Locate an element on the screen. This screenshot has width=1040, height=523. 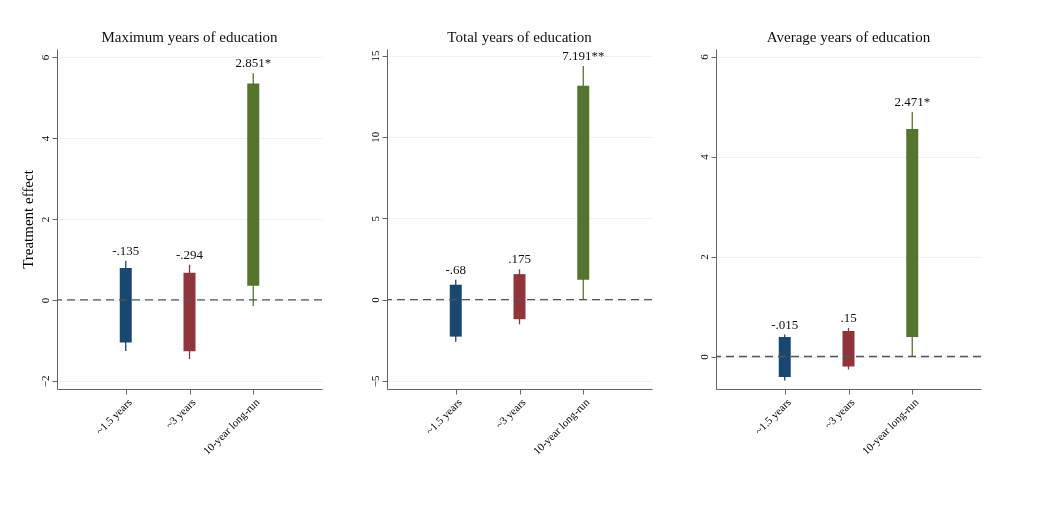
annotation: .175 is located at coordinates (519, 259).